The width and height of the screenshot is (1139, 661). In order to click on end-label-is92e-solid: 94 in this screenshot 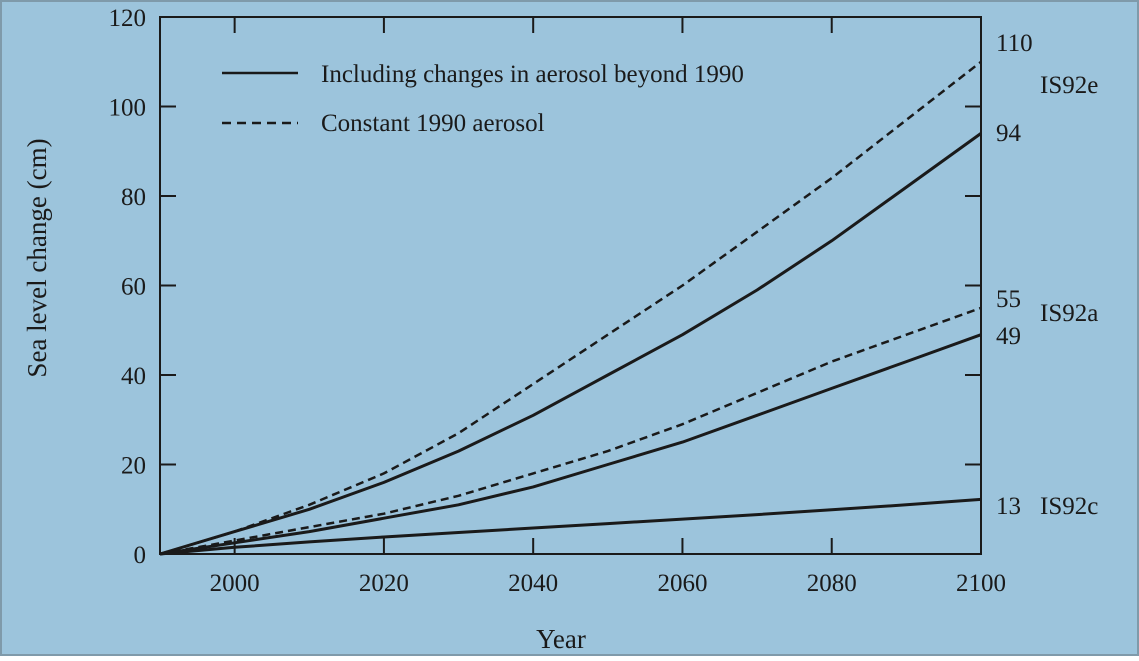, I will do `click(1009, 133)`.